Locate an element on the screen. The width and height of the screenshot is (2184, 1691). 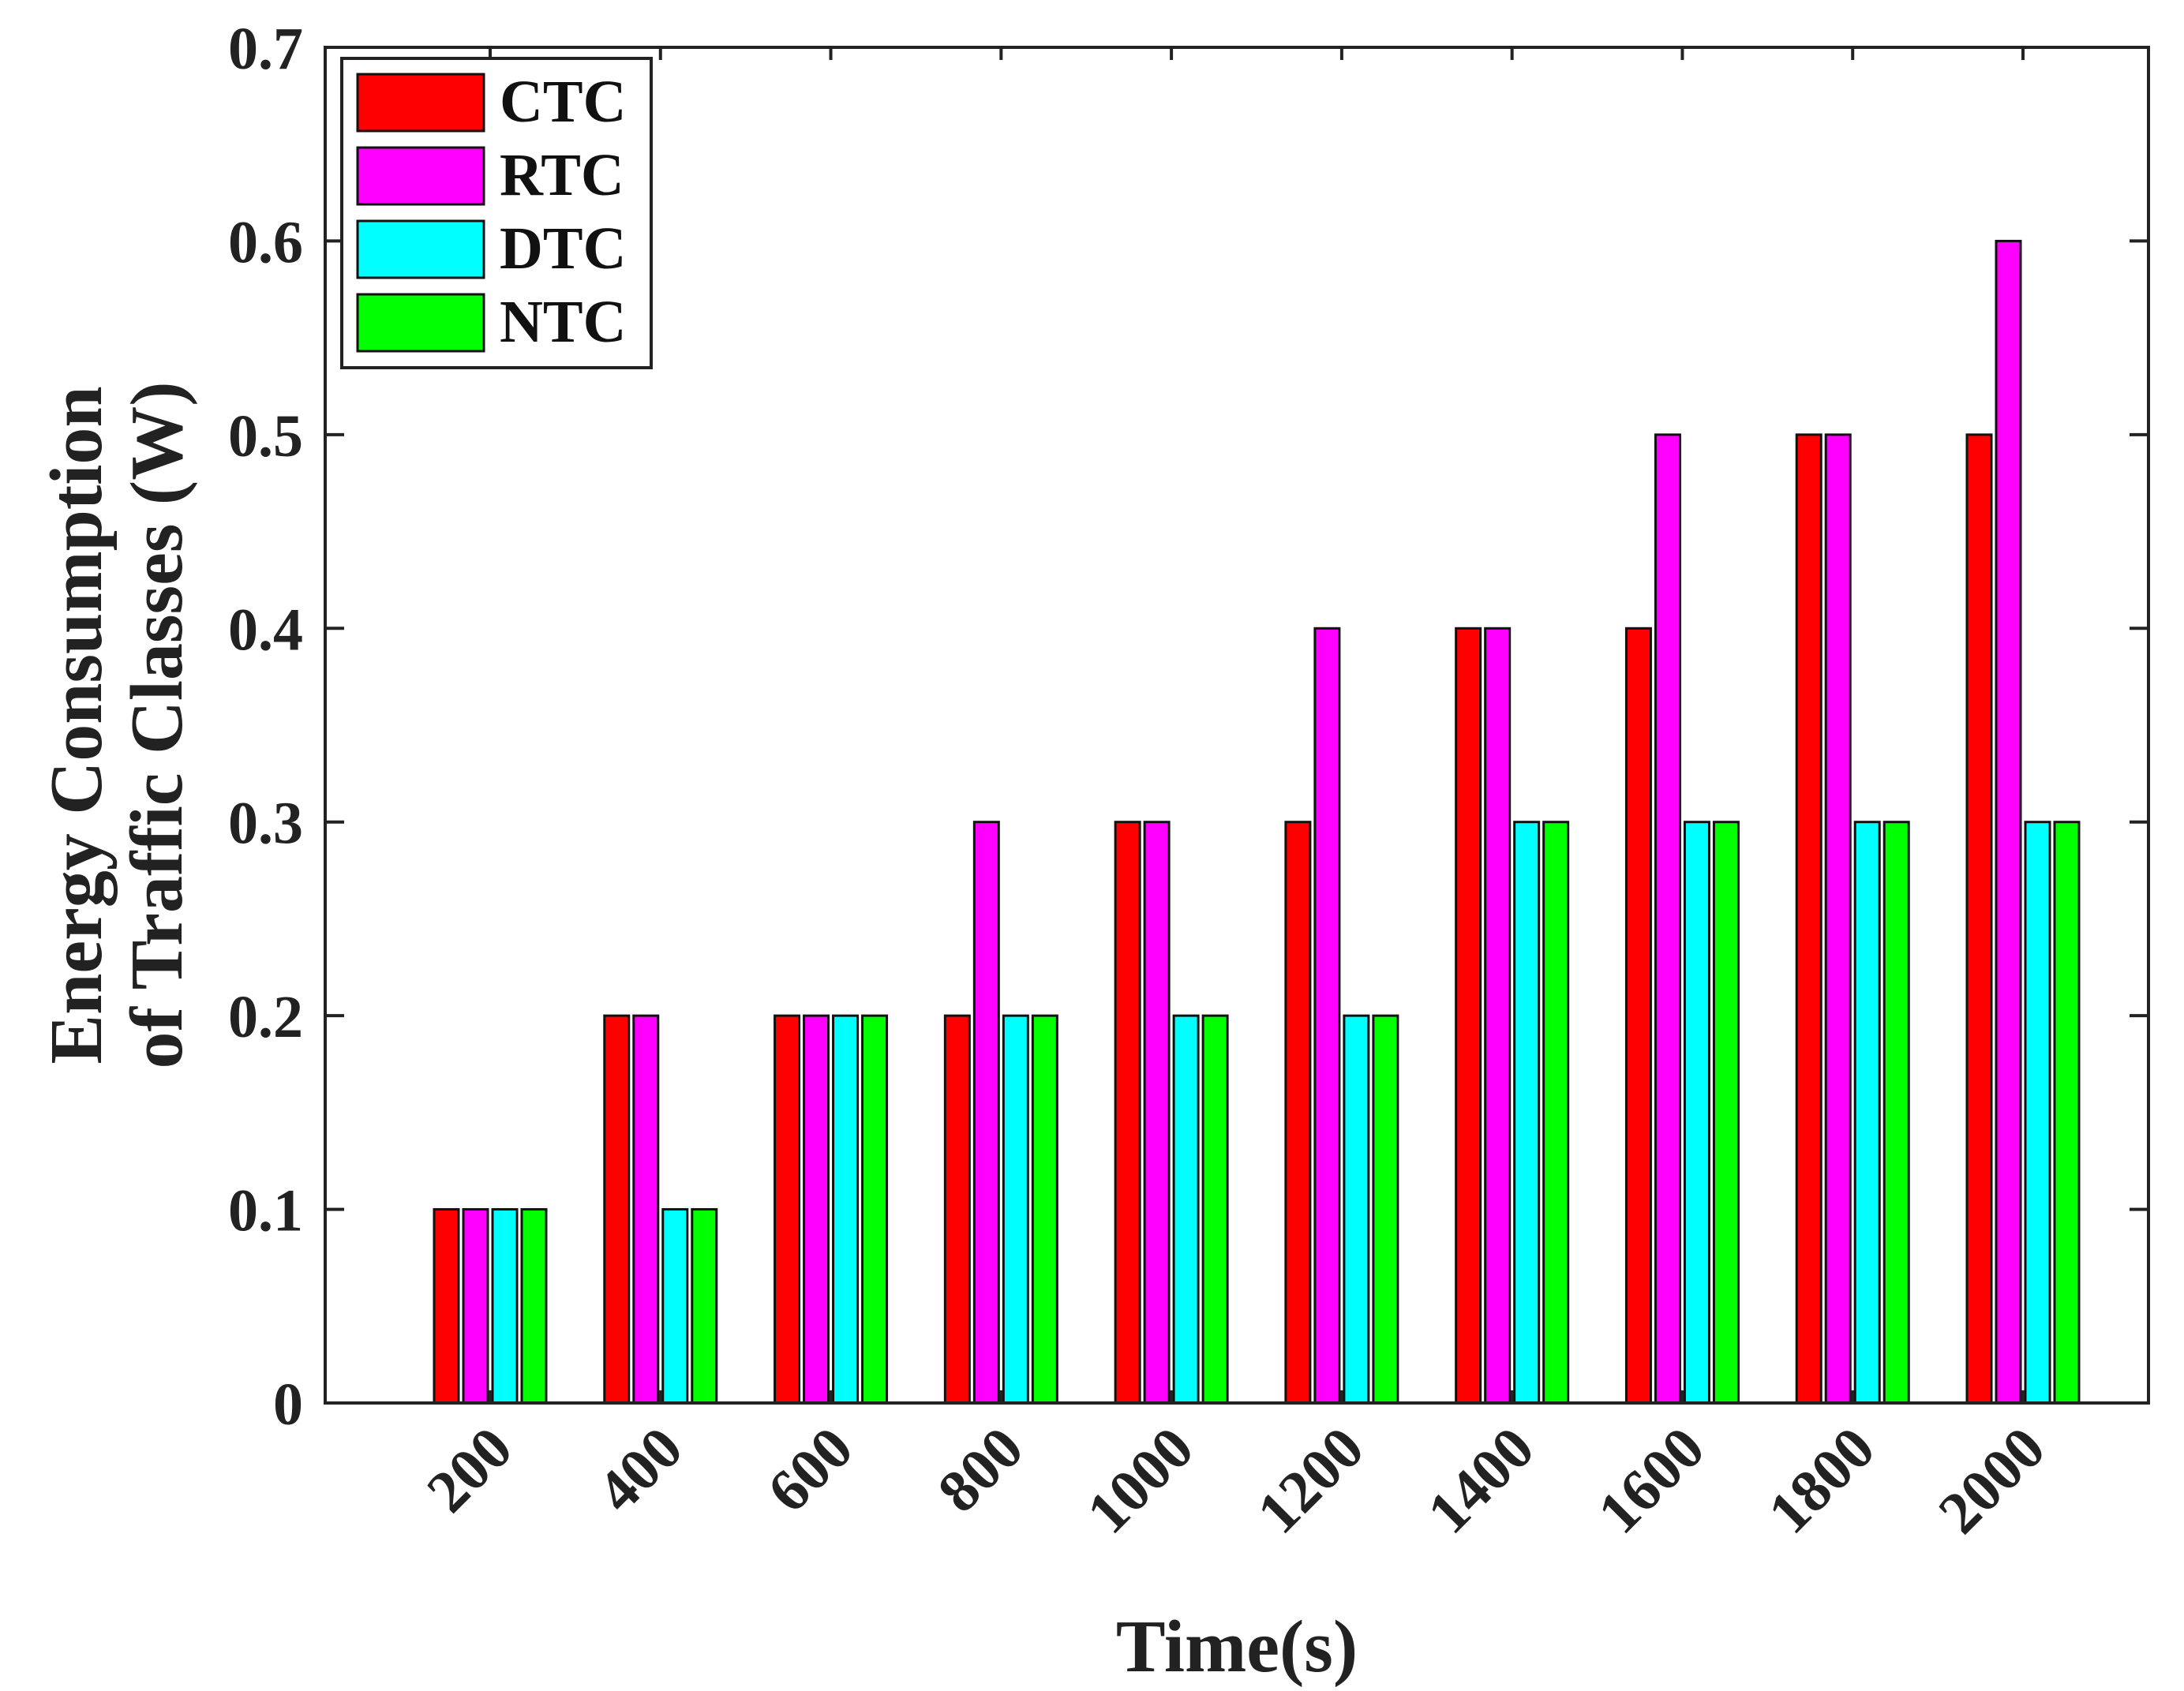
x-tick-label: 200 is located at coordinates (469, 1470).